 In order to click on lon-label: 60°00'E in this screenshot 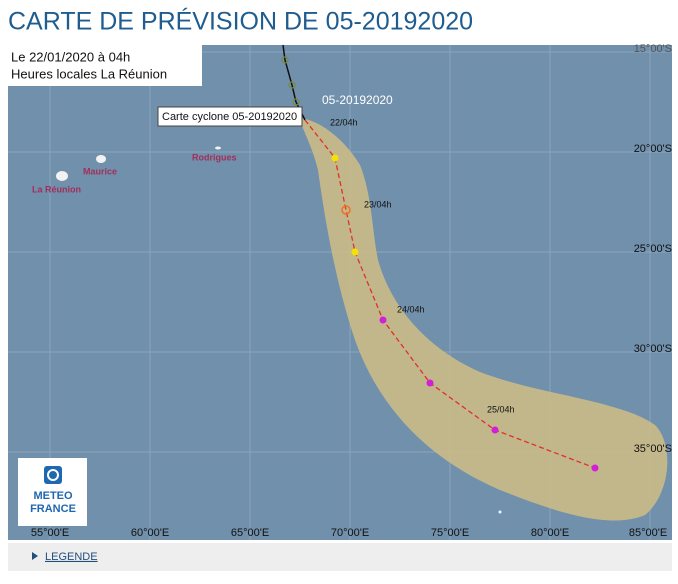, I will do `click(150, 533)`.